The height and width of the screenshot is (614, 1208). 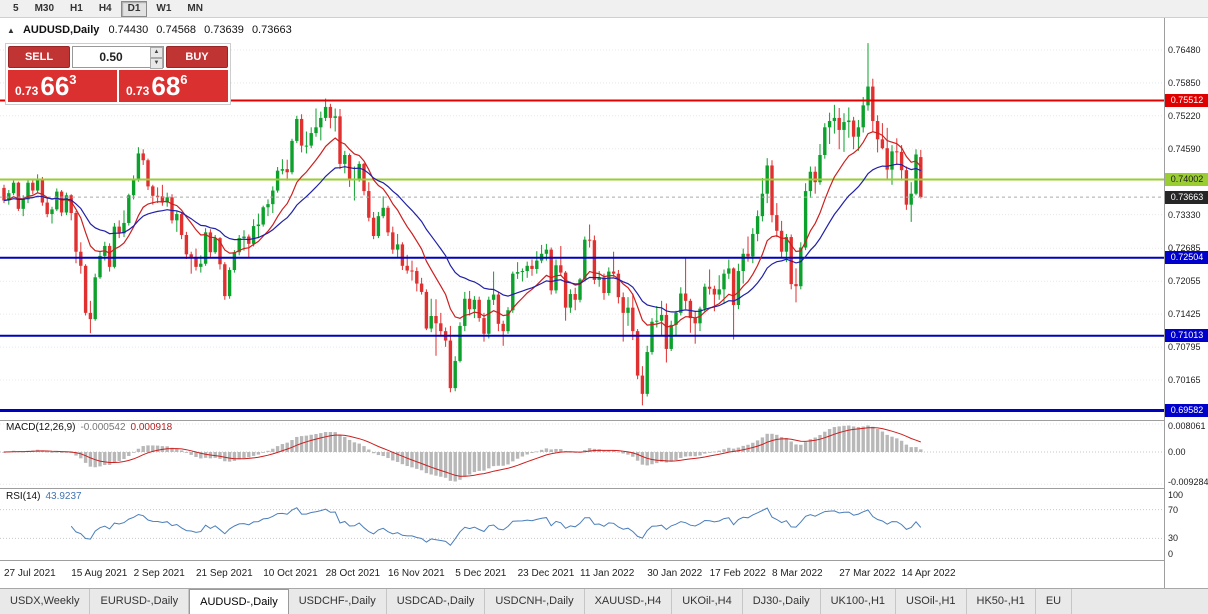 What do you see at coordinates (1188, 482) in the screenshot?
I see `macd-axis-label: -0.009284` at bounding box center [1188, 482].